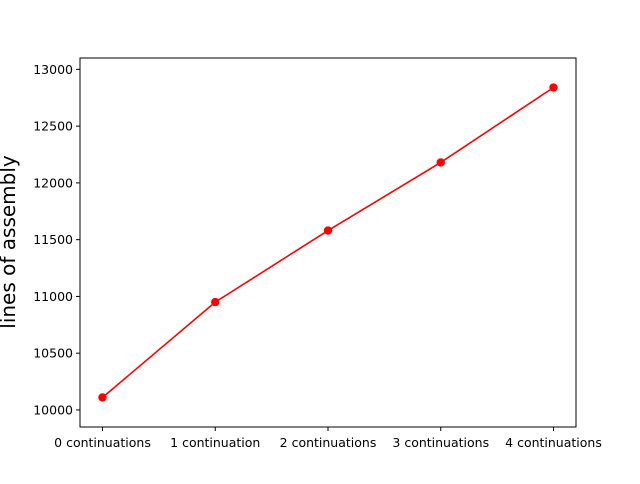 Image resolution: width=640 pixels, height=484 pixels. Describe the element at coordinates (53, 239) in the screenshot. I see `y-tick-label: 11500` at that location.